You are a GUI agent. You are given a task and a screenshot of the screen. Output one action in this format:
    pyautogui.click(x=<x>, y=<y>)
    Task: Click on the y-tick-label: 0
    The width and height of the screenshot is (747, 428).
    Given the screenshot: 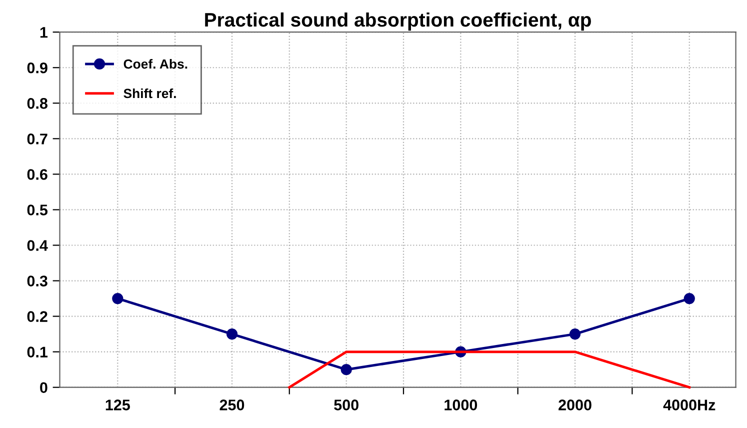 What is the action you would take?
    pyautogui.click(x=44, y=388)
    